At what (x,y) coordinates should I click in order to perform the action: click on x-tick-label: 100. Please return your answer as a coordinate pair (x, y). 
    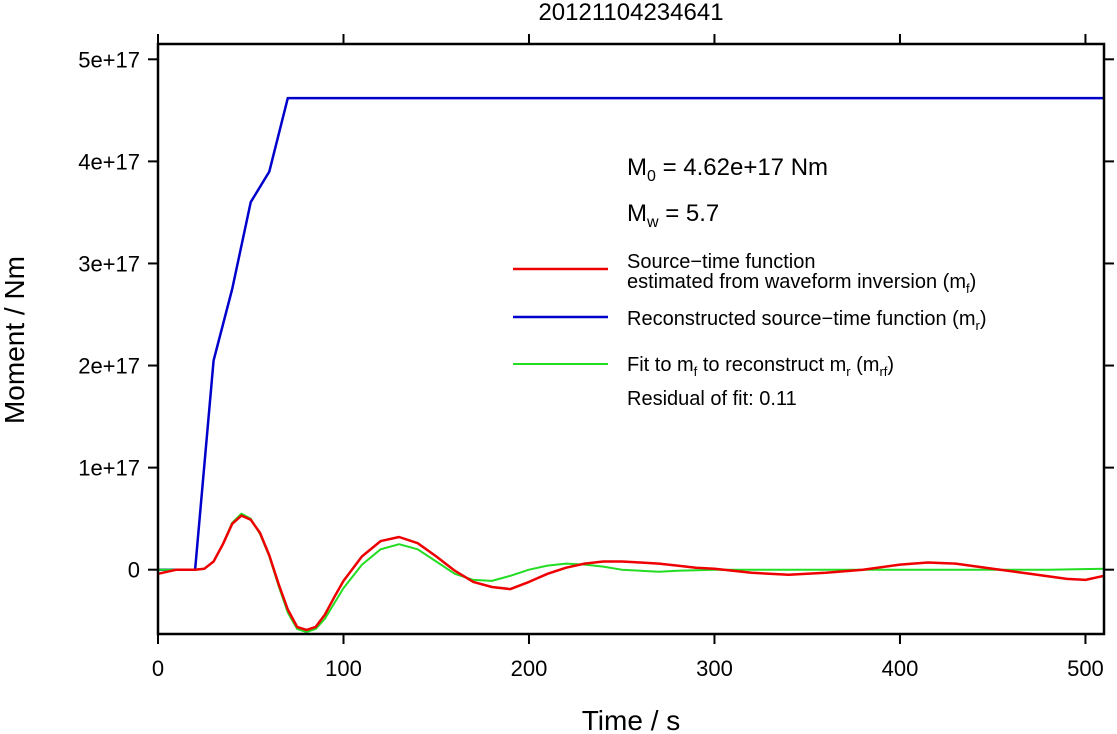
    Looking at the image, I should click on (343, 668).